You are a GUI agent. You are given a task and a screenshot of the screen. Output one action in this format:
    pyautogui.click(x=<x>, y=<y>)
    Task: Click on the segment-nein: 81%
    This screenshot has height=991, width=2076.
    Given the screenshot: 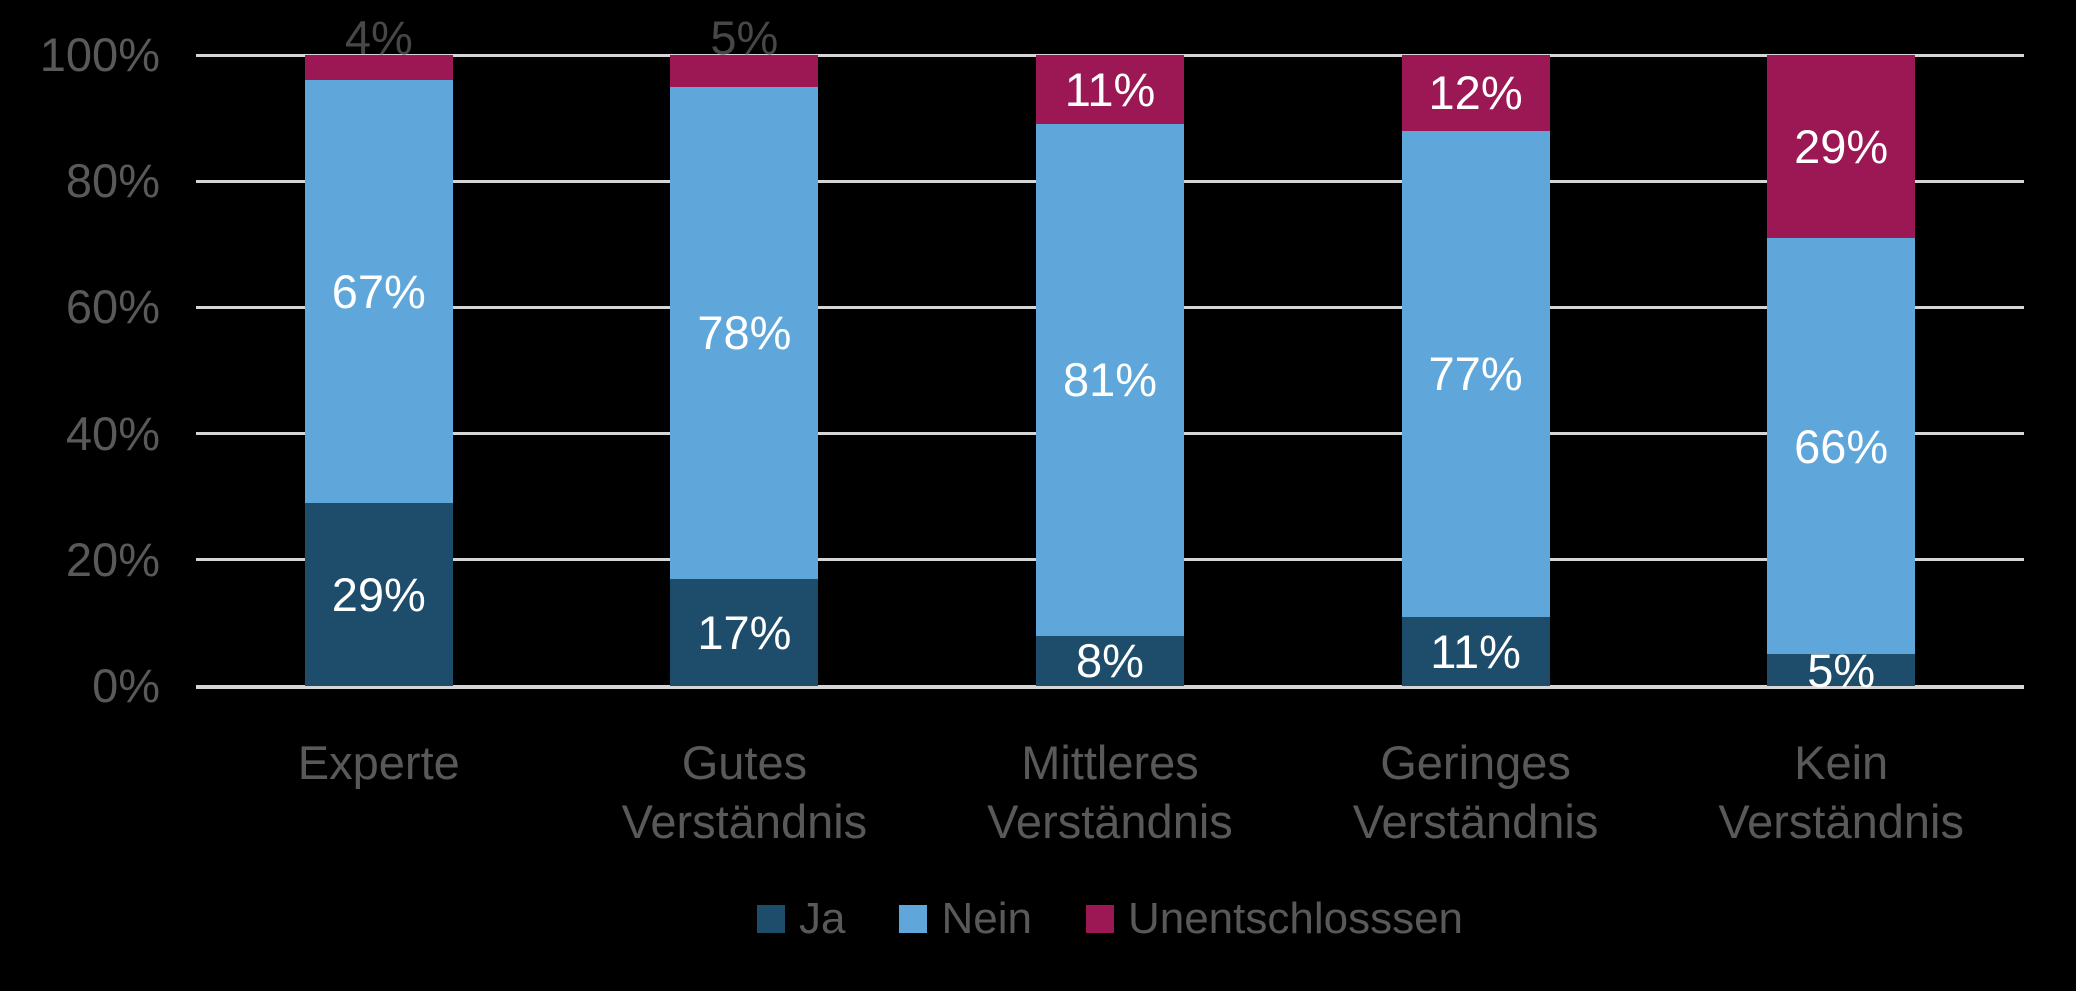 What is the action you would take?
    pyautogui.click(x=1110, y=380)
    